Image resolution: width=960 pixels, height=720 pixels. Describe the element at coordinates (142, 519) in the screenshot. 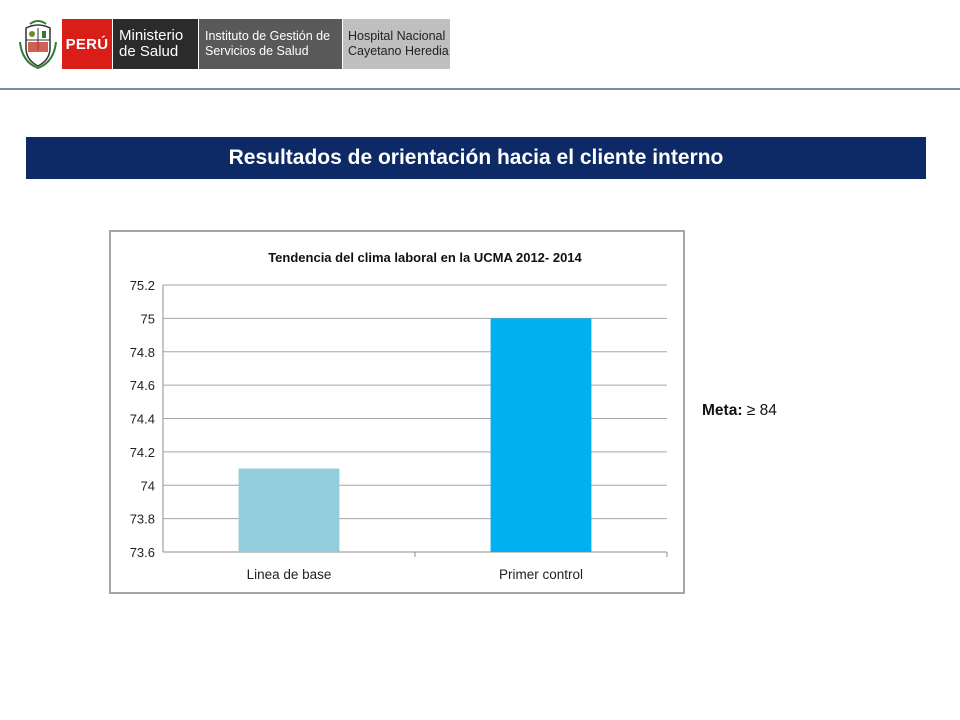

I see `y-tick-label: 73.8` at that location.